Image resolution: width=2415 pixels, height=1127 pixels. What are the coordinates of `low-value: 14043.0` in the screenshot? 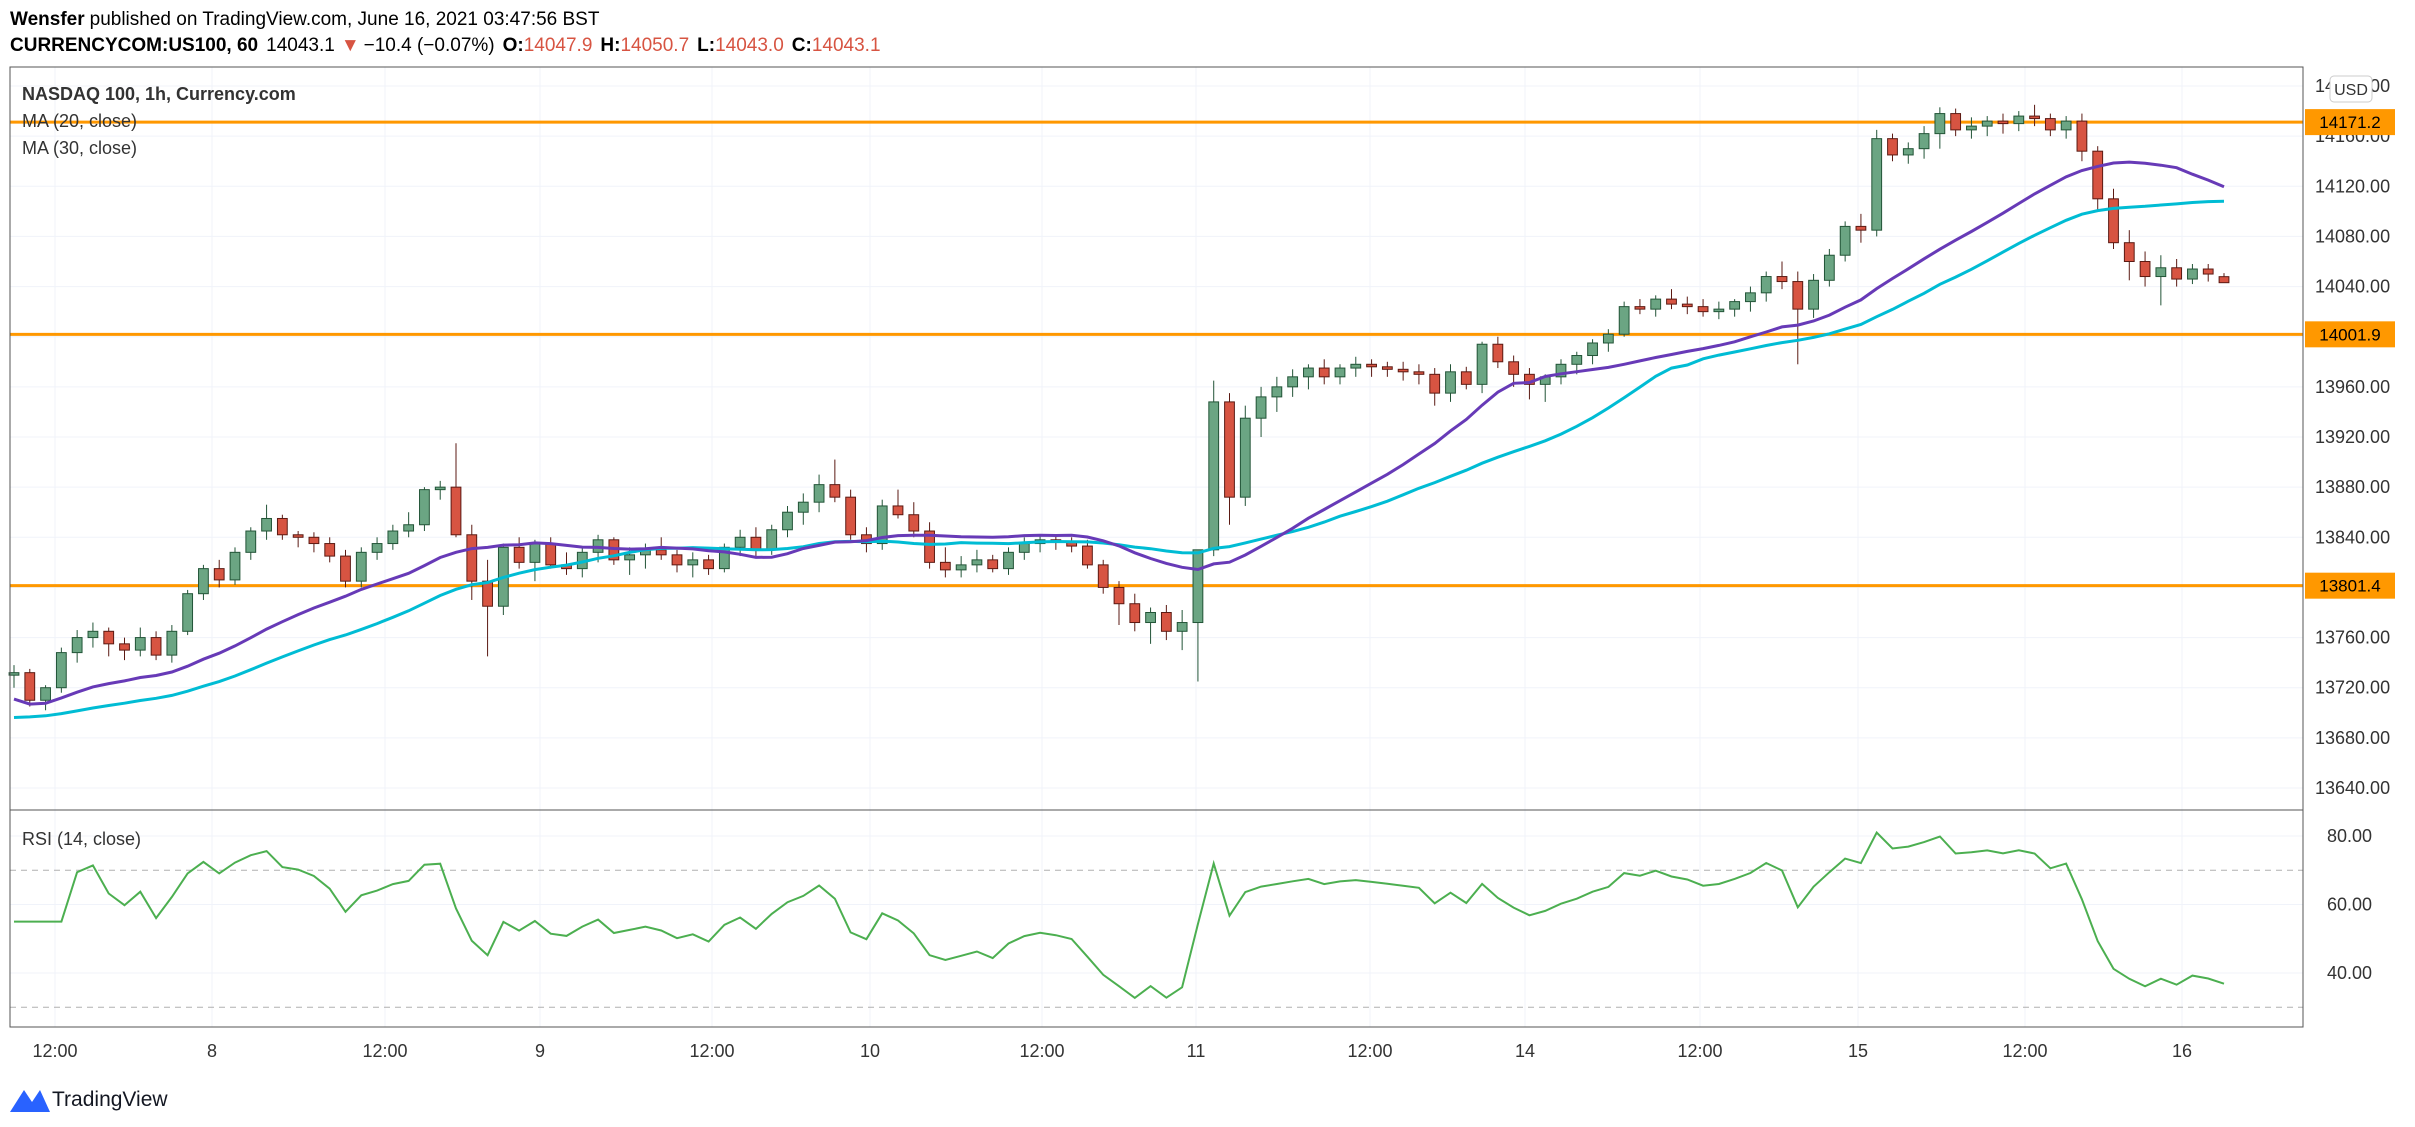 It's located at (749, 45).